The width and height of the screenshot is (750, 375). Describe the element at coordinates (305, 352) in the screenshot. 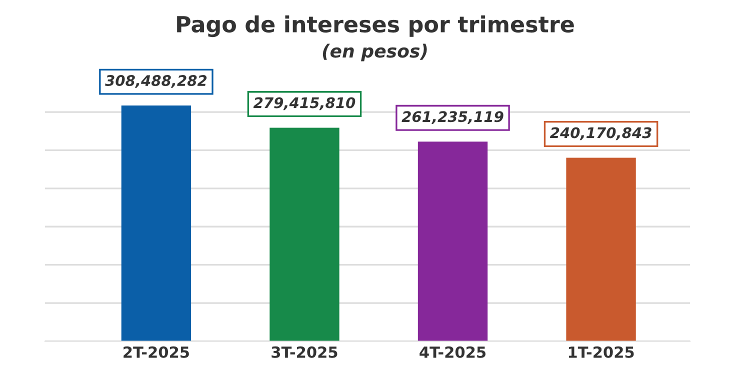

I see `x-tick-label: 3T-2025` at that location.